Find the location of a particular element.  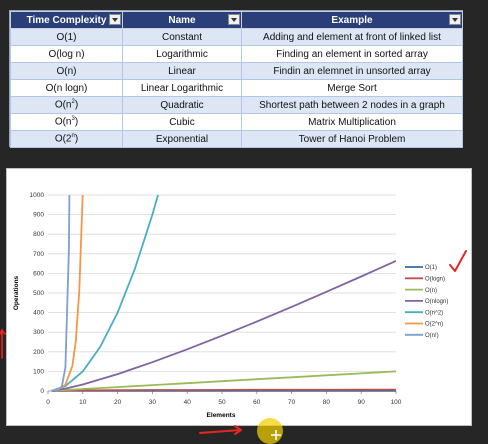

y-tick-label: 200 is located at coordinates (38, 352).